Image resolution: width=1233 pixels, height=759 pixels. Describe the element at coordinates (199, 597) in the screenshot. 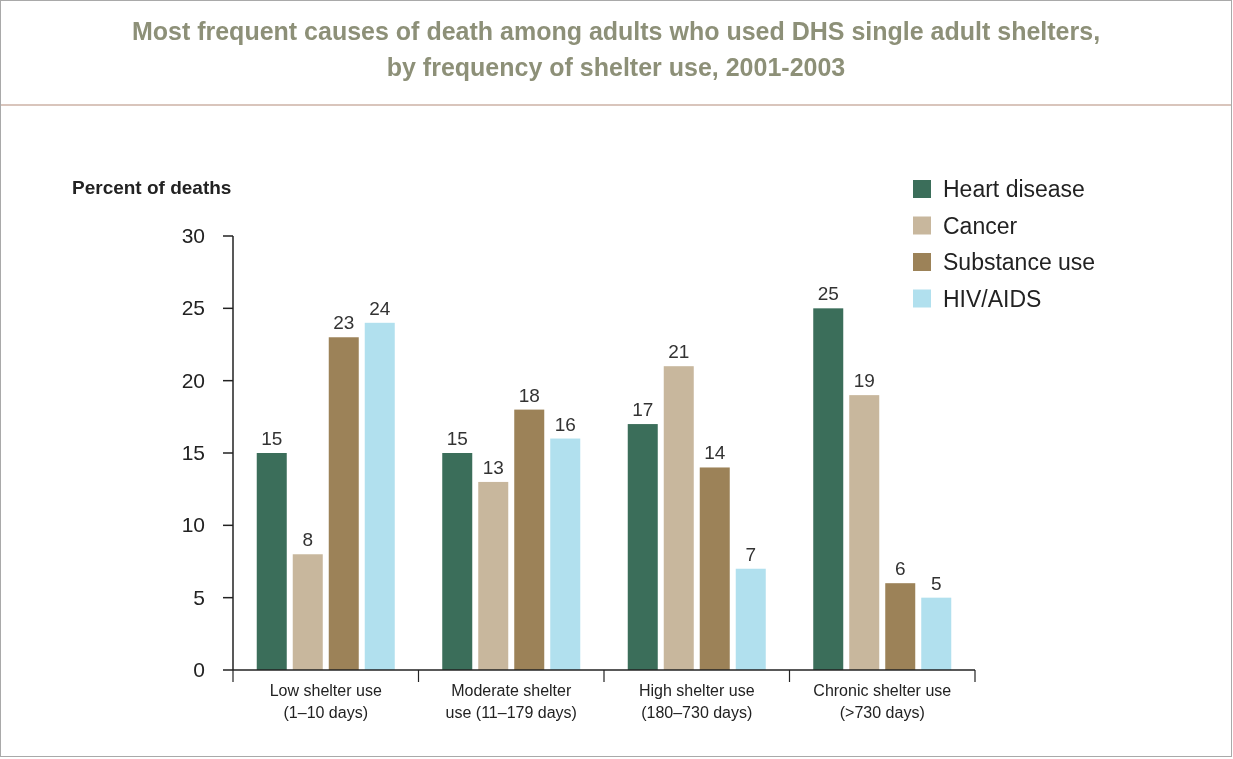

I see `y-tick-label: 5` at that location.